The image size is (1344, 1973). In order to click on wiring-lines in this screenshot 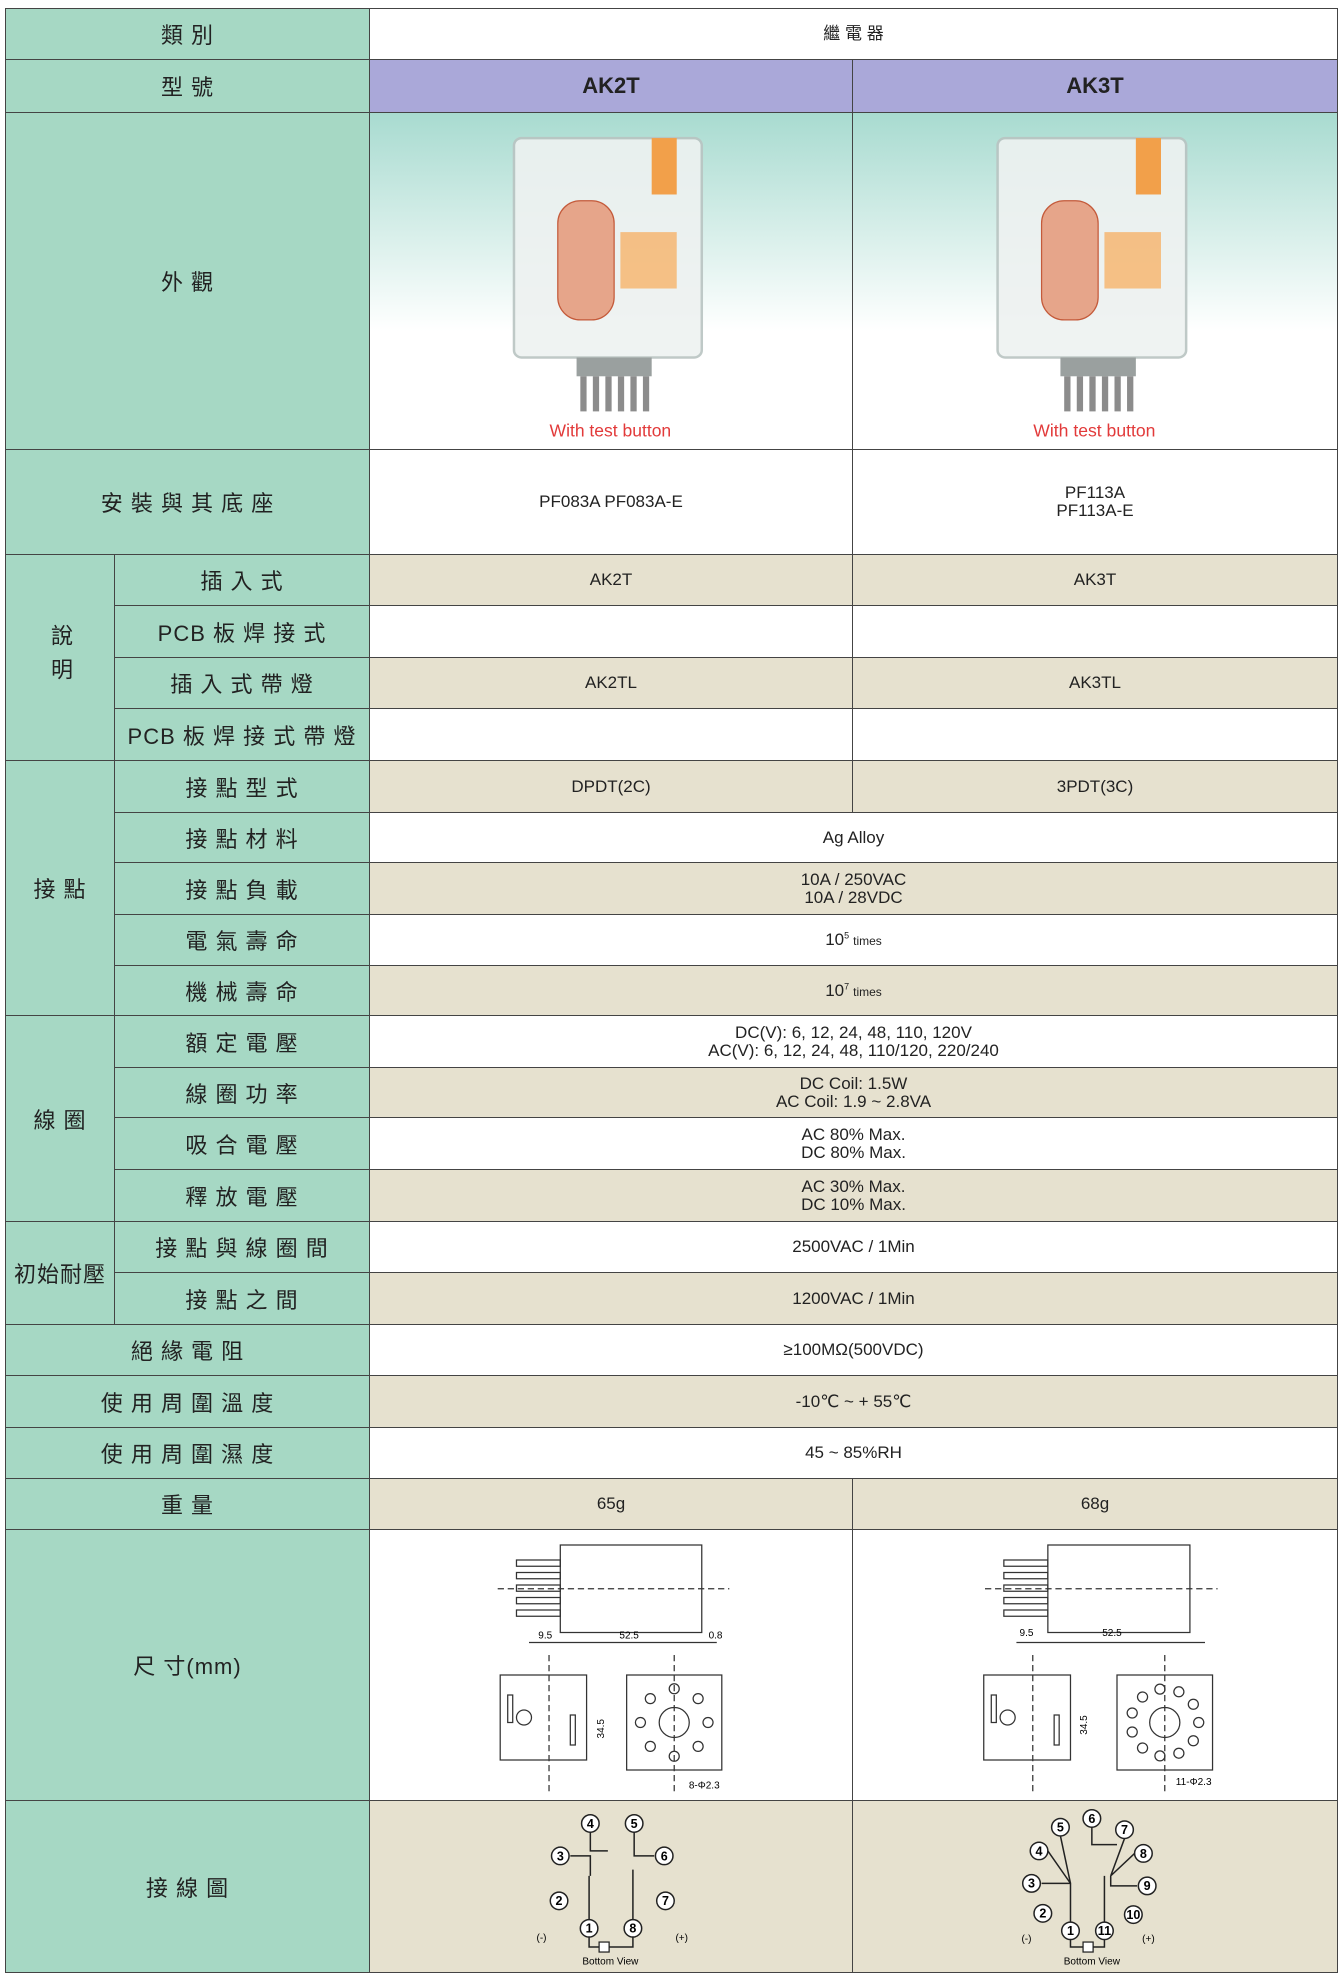, I will do `click(612, 1890)`.